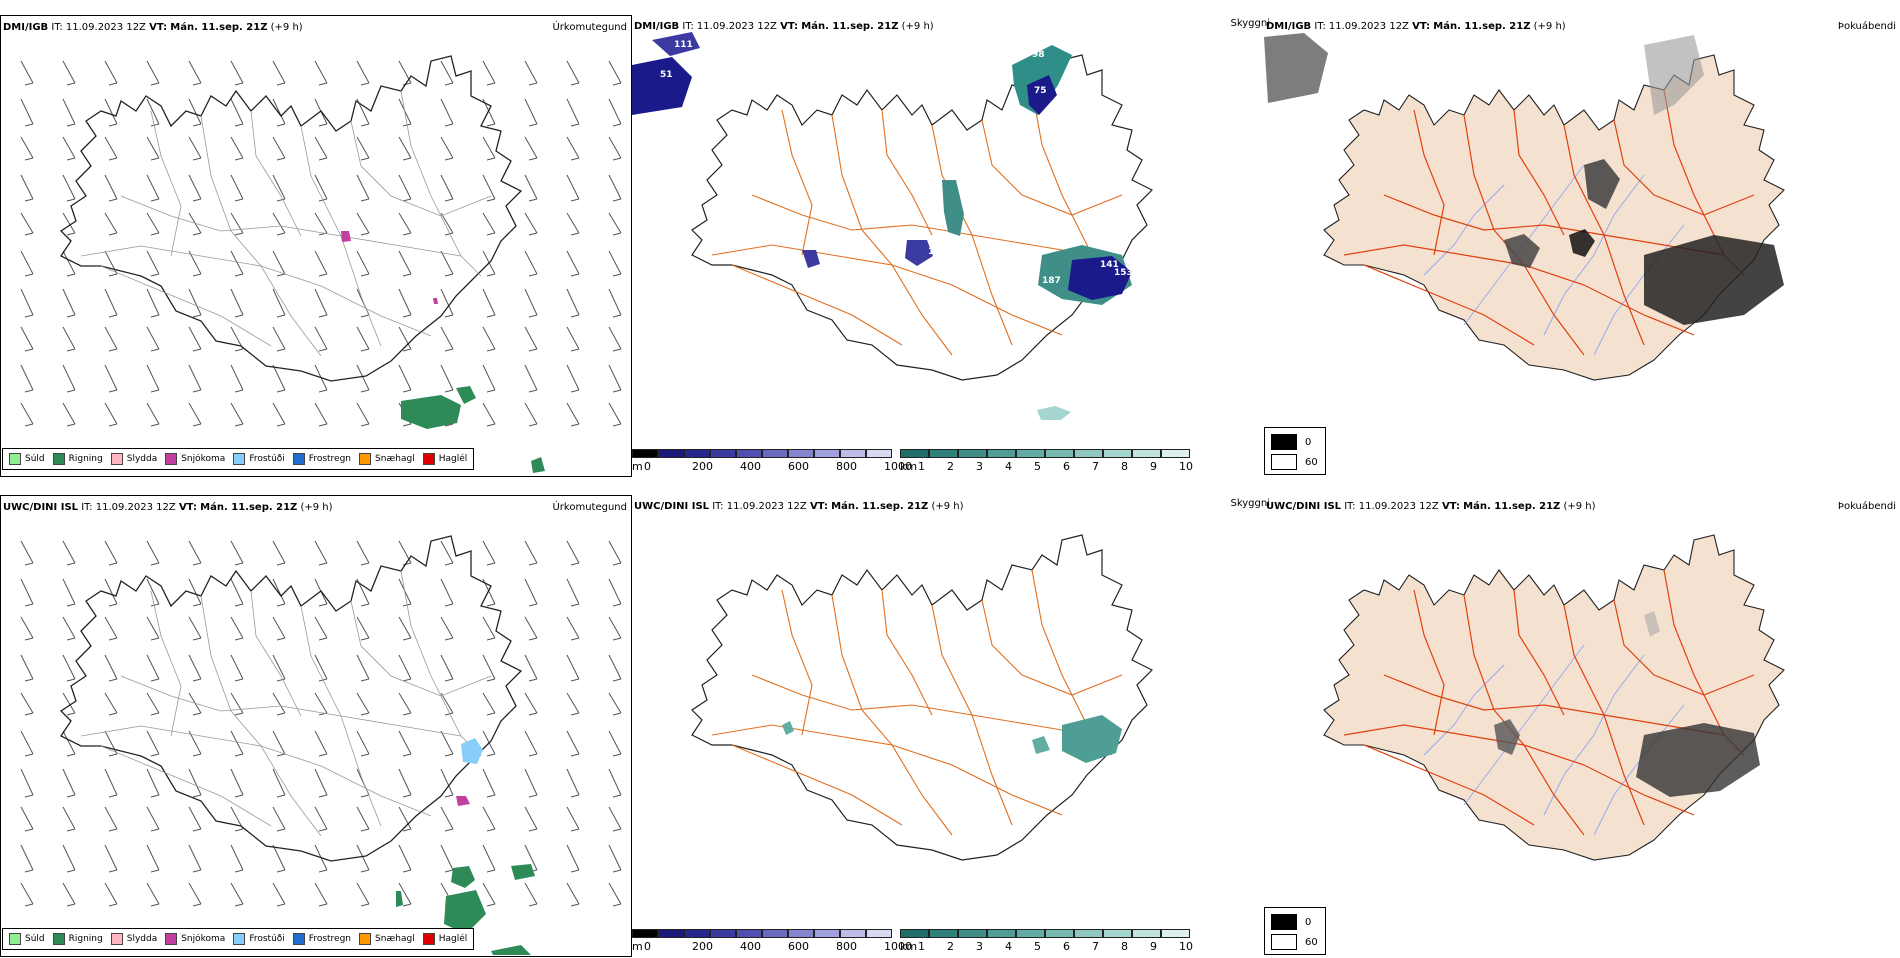 This screenshot has width=1900, height=958. I want to click on fog-legend-label: 0, so click(1308, 442).